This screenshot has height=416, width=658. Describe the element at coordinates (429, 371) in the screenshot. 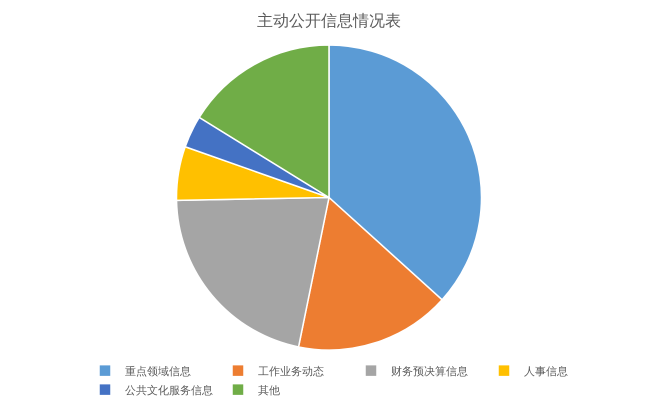

I see `legend-label: 财务预决算信息` at that location.